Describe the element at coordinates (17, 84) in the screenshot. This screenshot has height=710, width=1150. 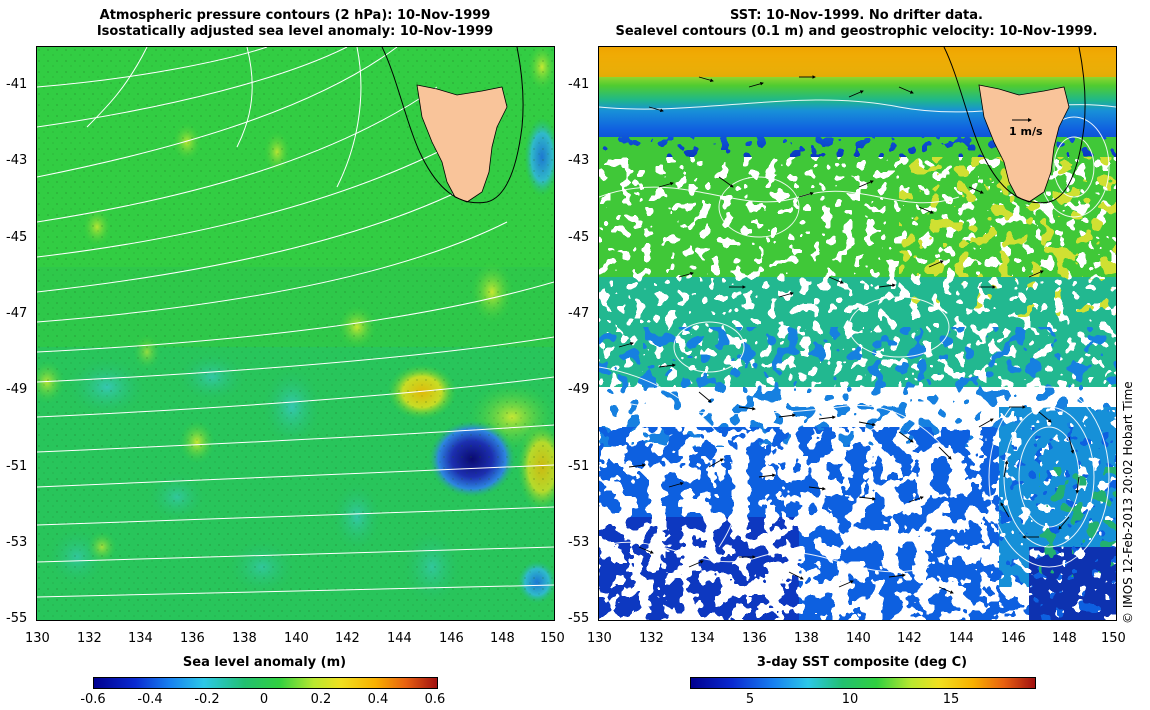
I see `left-y-tick-1: -41` at that location.